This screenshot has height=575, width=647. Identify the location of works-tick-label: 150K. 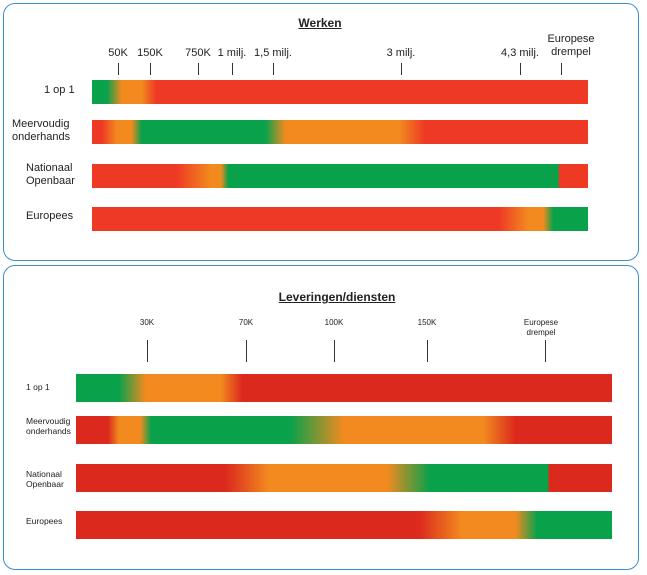
(150, 53).